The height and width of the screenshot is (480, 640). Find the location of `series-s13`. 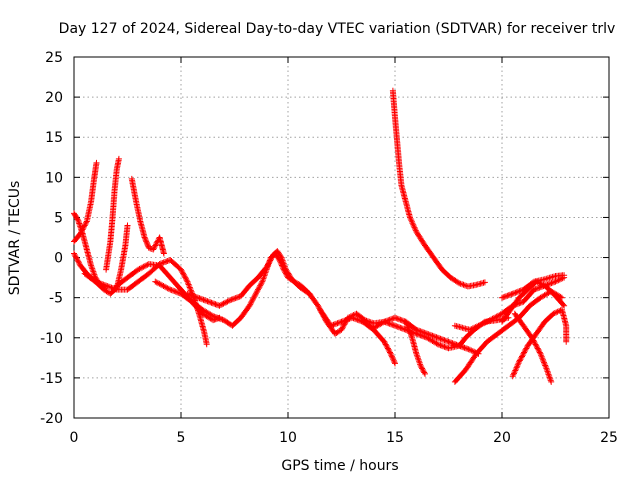

series-s13 is located at coordinates (438, 188).